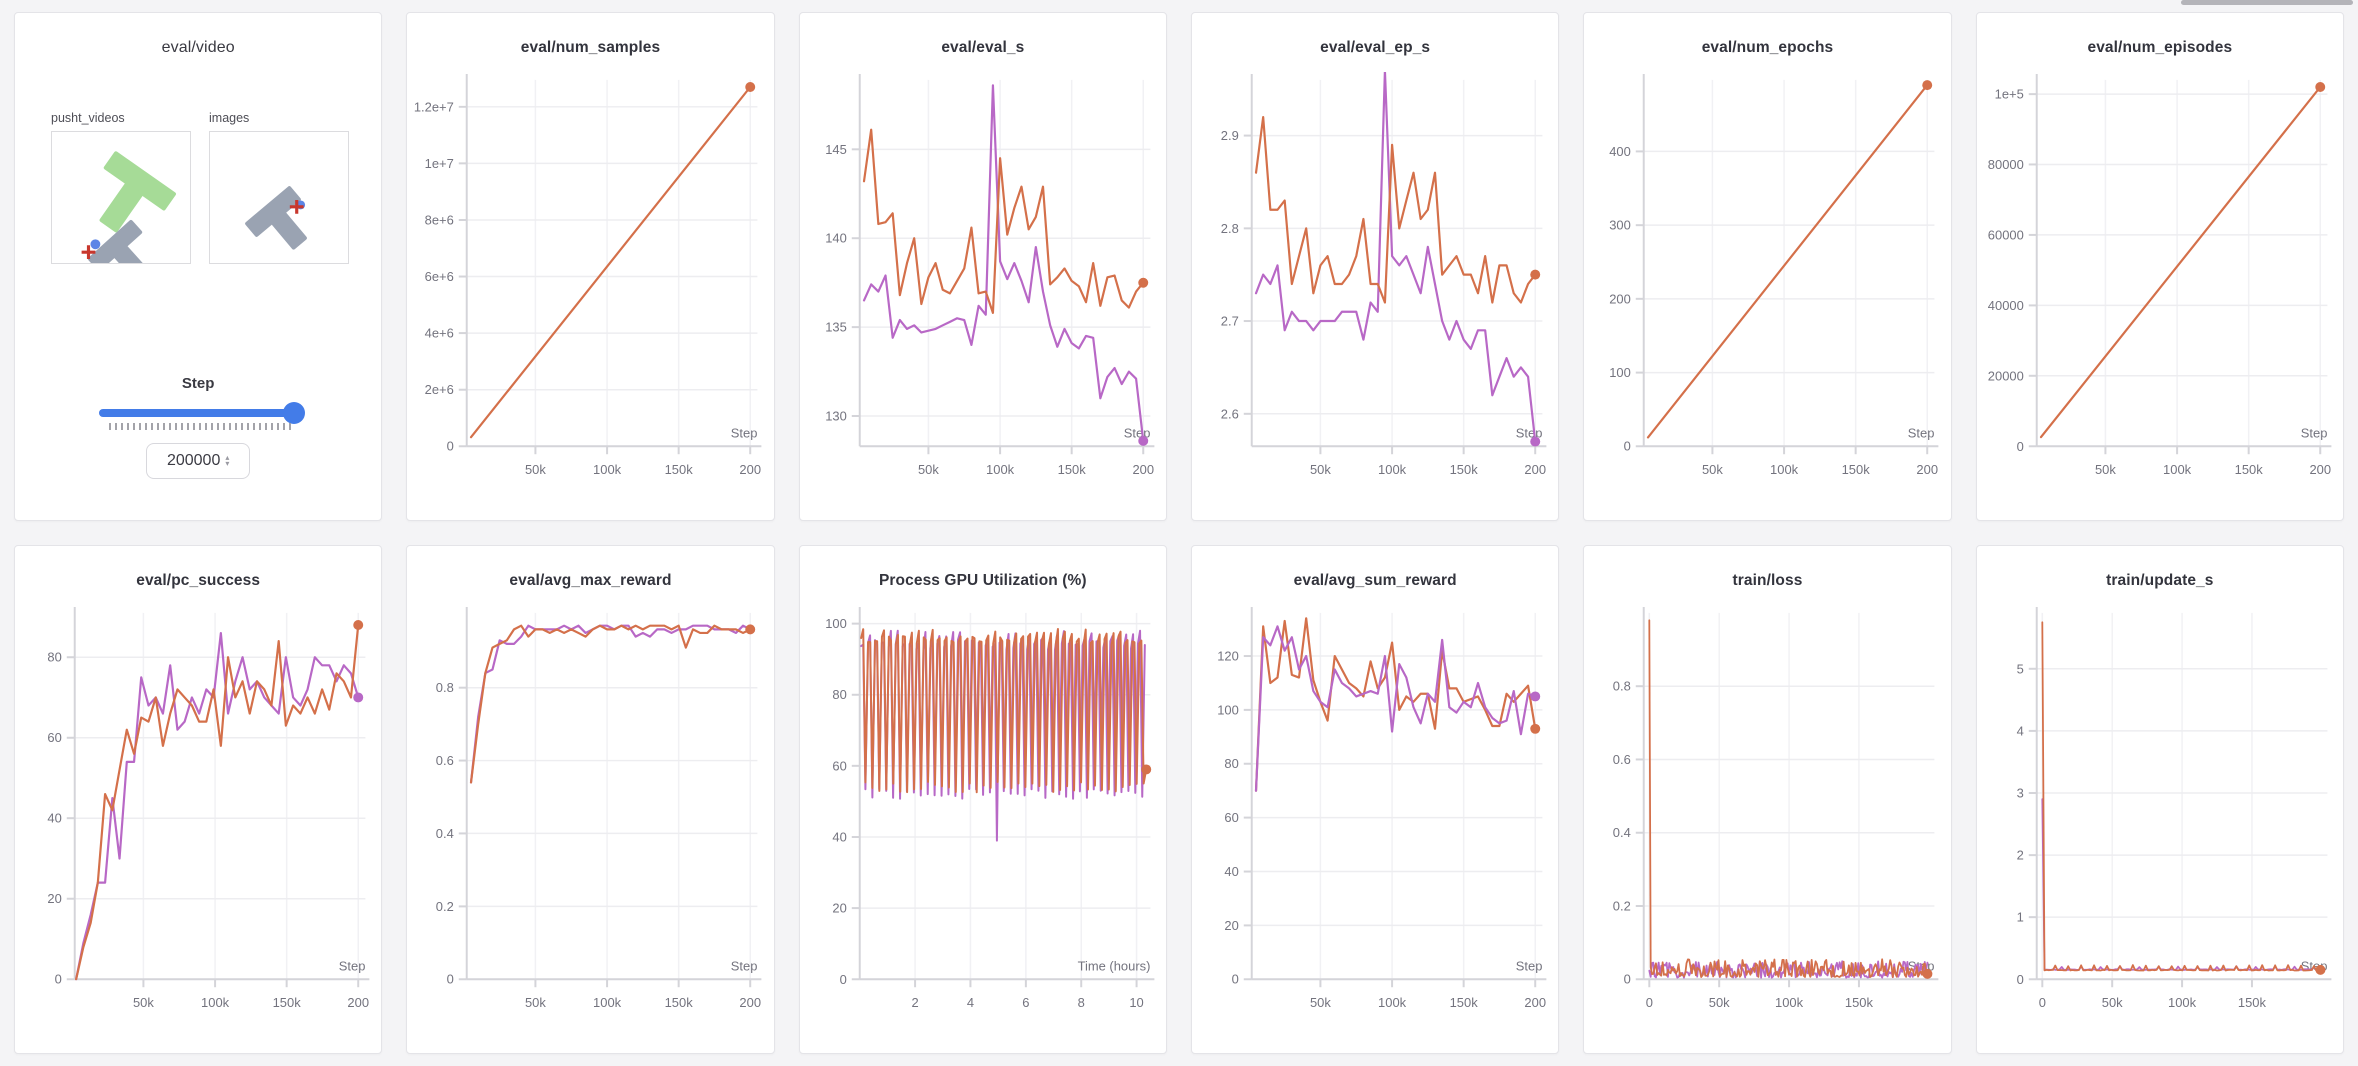  Describe the element at coordinates (54, 657) in the screenshot. I see `svg-text: 80` at that location.